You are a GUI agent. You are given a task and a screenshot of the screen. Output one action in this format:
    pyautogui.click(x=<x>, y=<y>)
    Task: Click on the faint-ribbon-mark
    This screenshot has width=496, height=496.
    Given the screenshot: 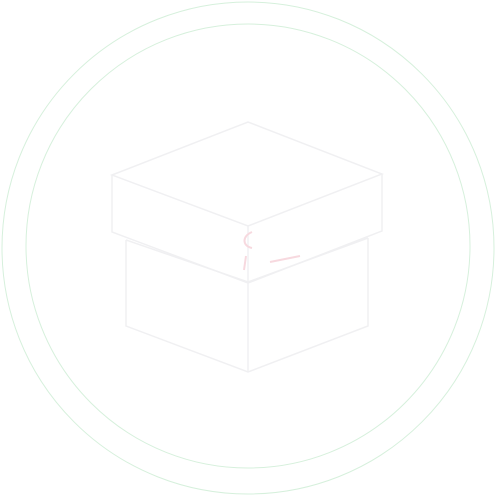 What is the action you would take?
    pyautogui.click(x=272, y=251)
    